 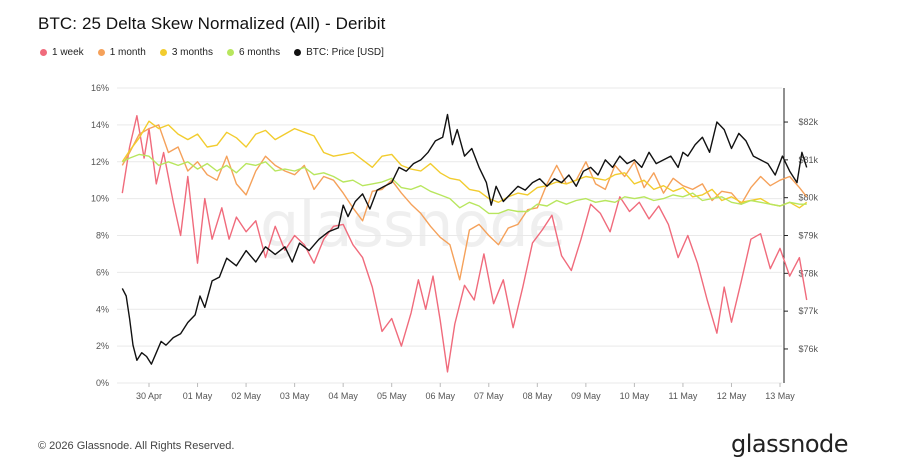 What do you see at coordinates (198, 396) in the screenshot?
I see `x-tick-label: 01 May` at bounding box center [198, 396].